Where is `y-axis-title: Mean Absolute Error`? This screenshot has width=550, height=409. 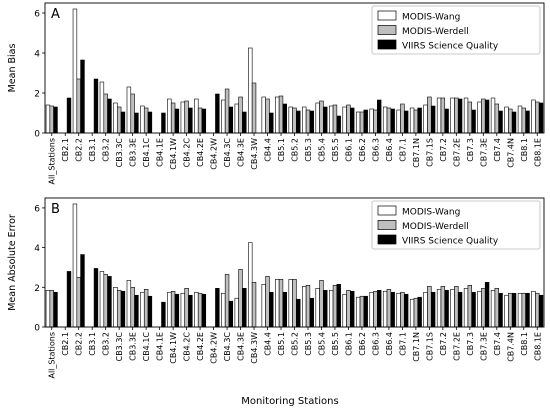 y-axis-title: Mean Absolute Error is located at coordinates (12, 262).